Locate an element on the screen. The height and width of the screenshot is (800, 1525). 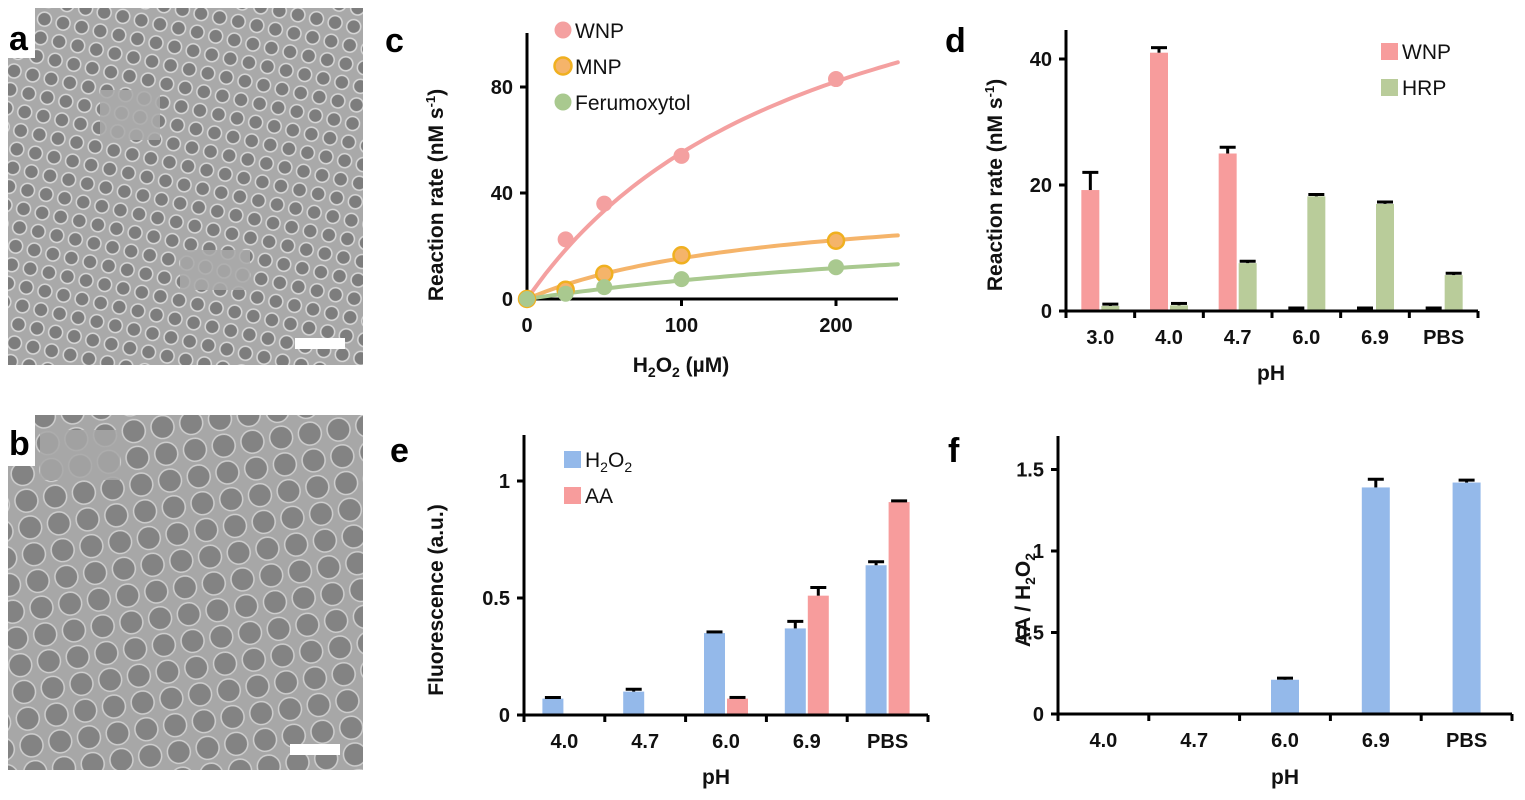
legend-swatch-h2o2 is located at coordinates (572, 459).